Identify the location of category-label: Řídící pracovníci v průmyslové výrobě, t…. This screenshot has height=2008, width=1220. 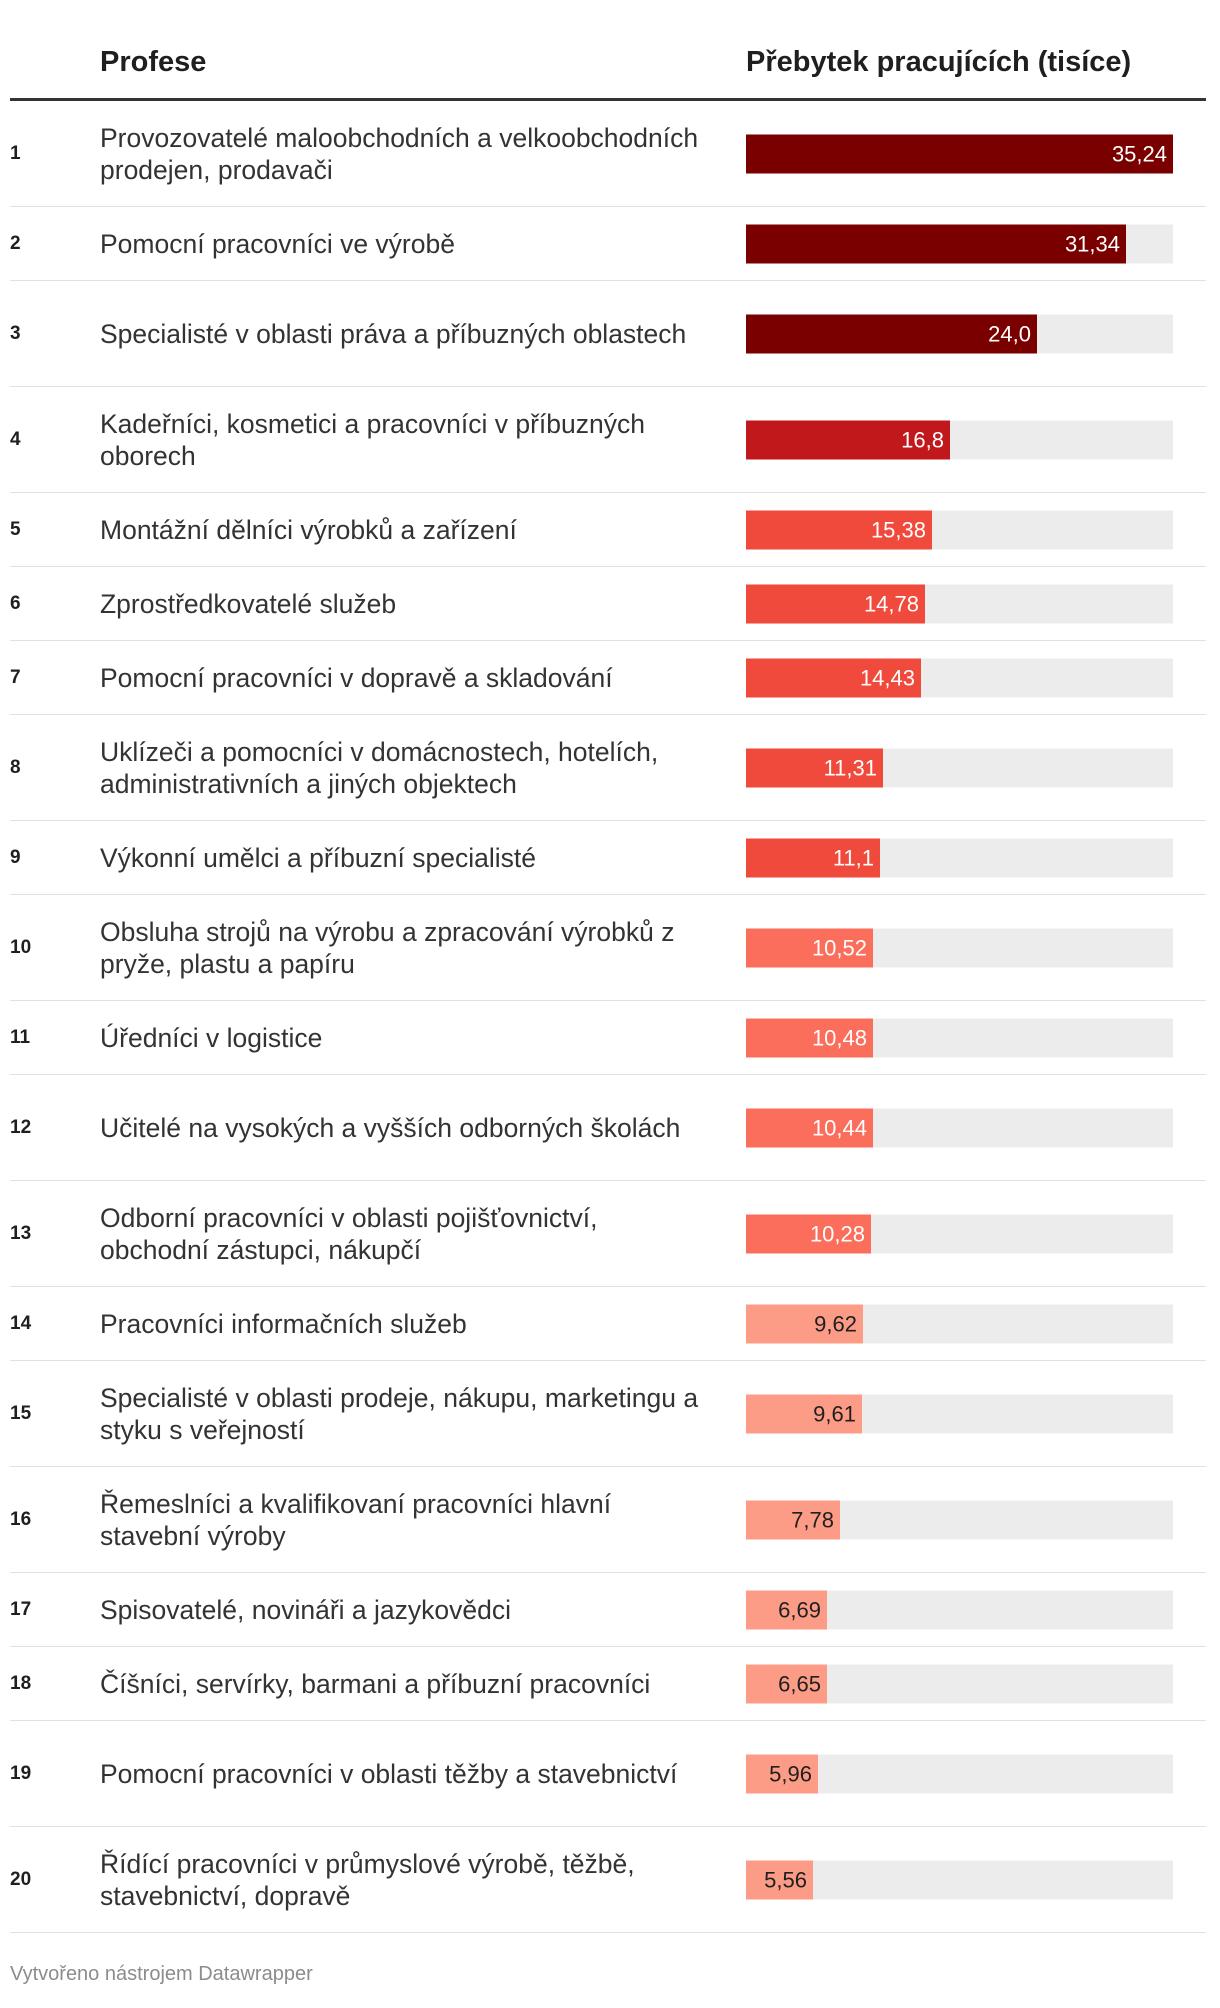
(367, 1879).